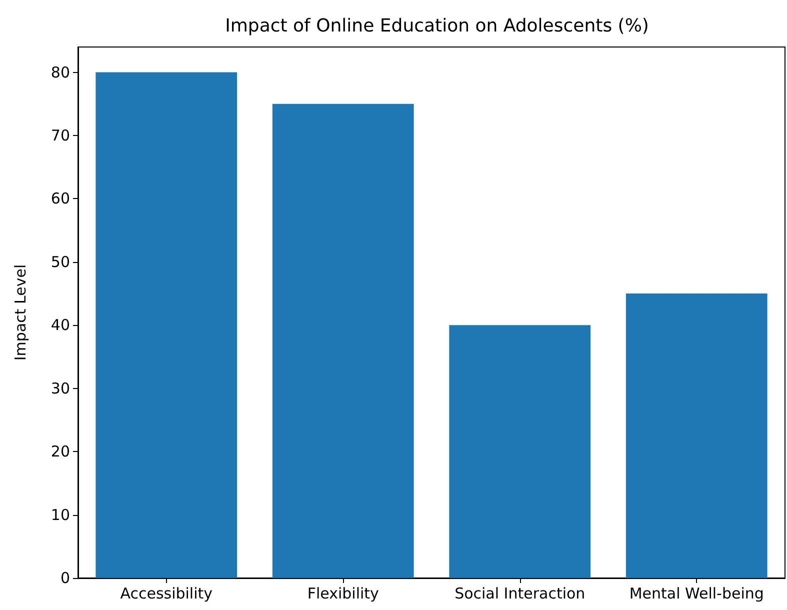 The height and width of the screenshot is (610, 787). What do you see at coordinates (60, 261) in the screenshot?
I see `y-tick-label: 50` at bounding box center [60, 261].